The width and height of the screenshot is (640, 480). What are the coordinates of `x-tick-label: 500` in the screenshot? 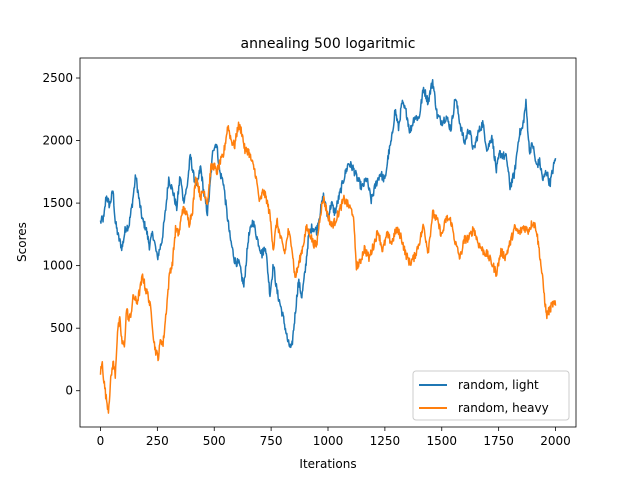 It's located at (214, 441).